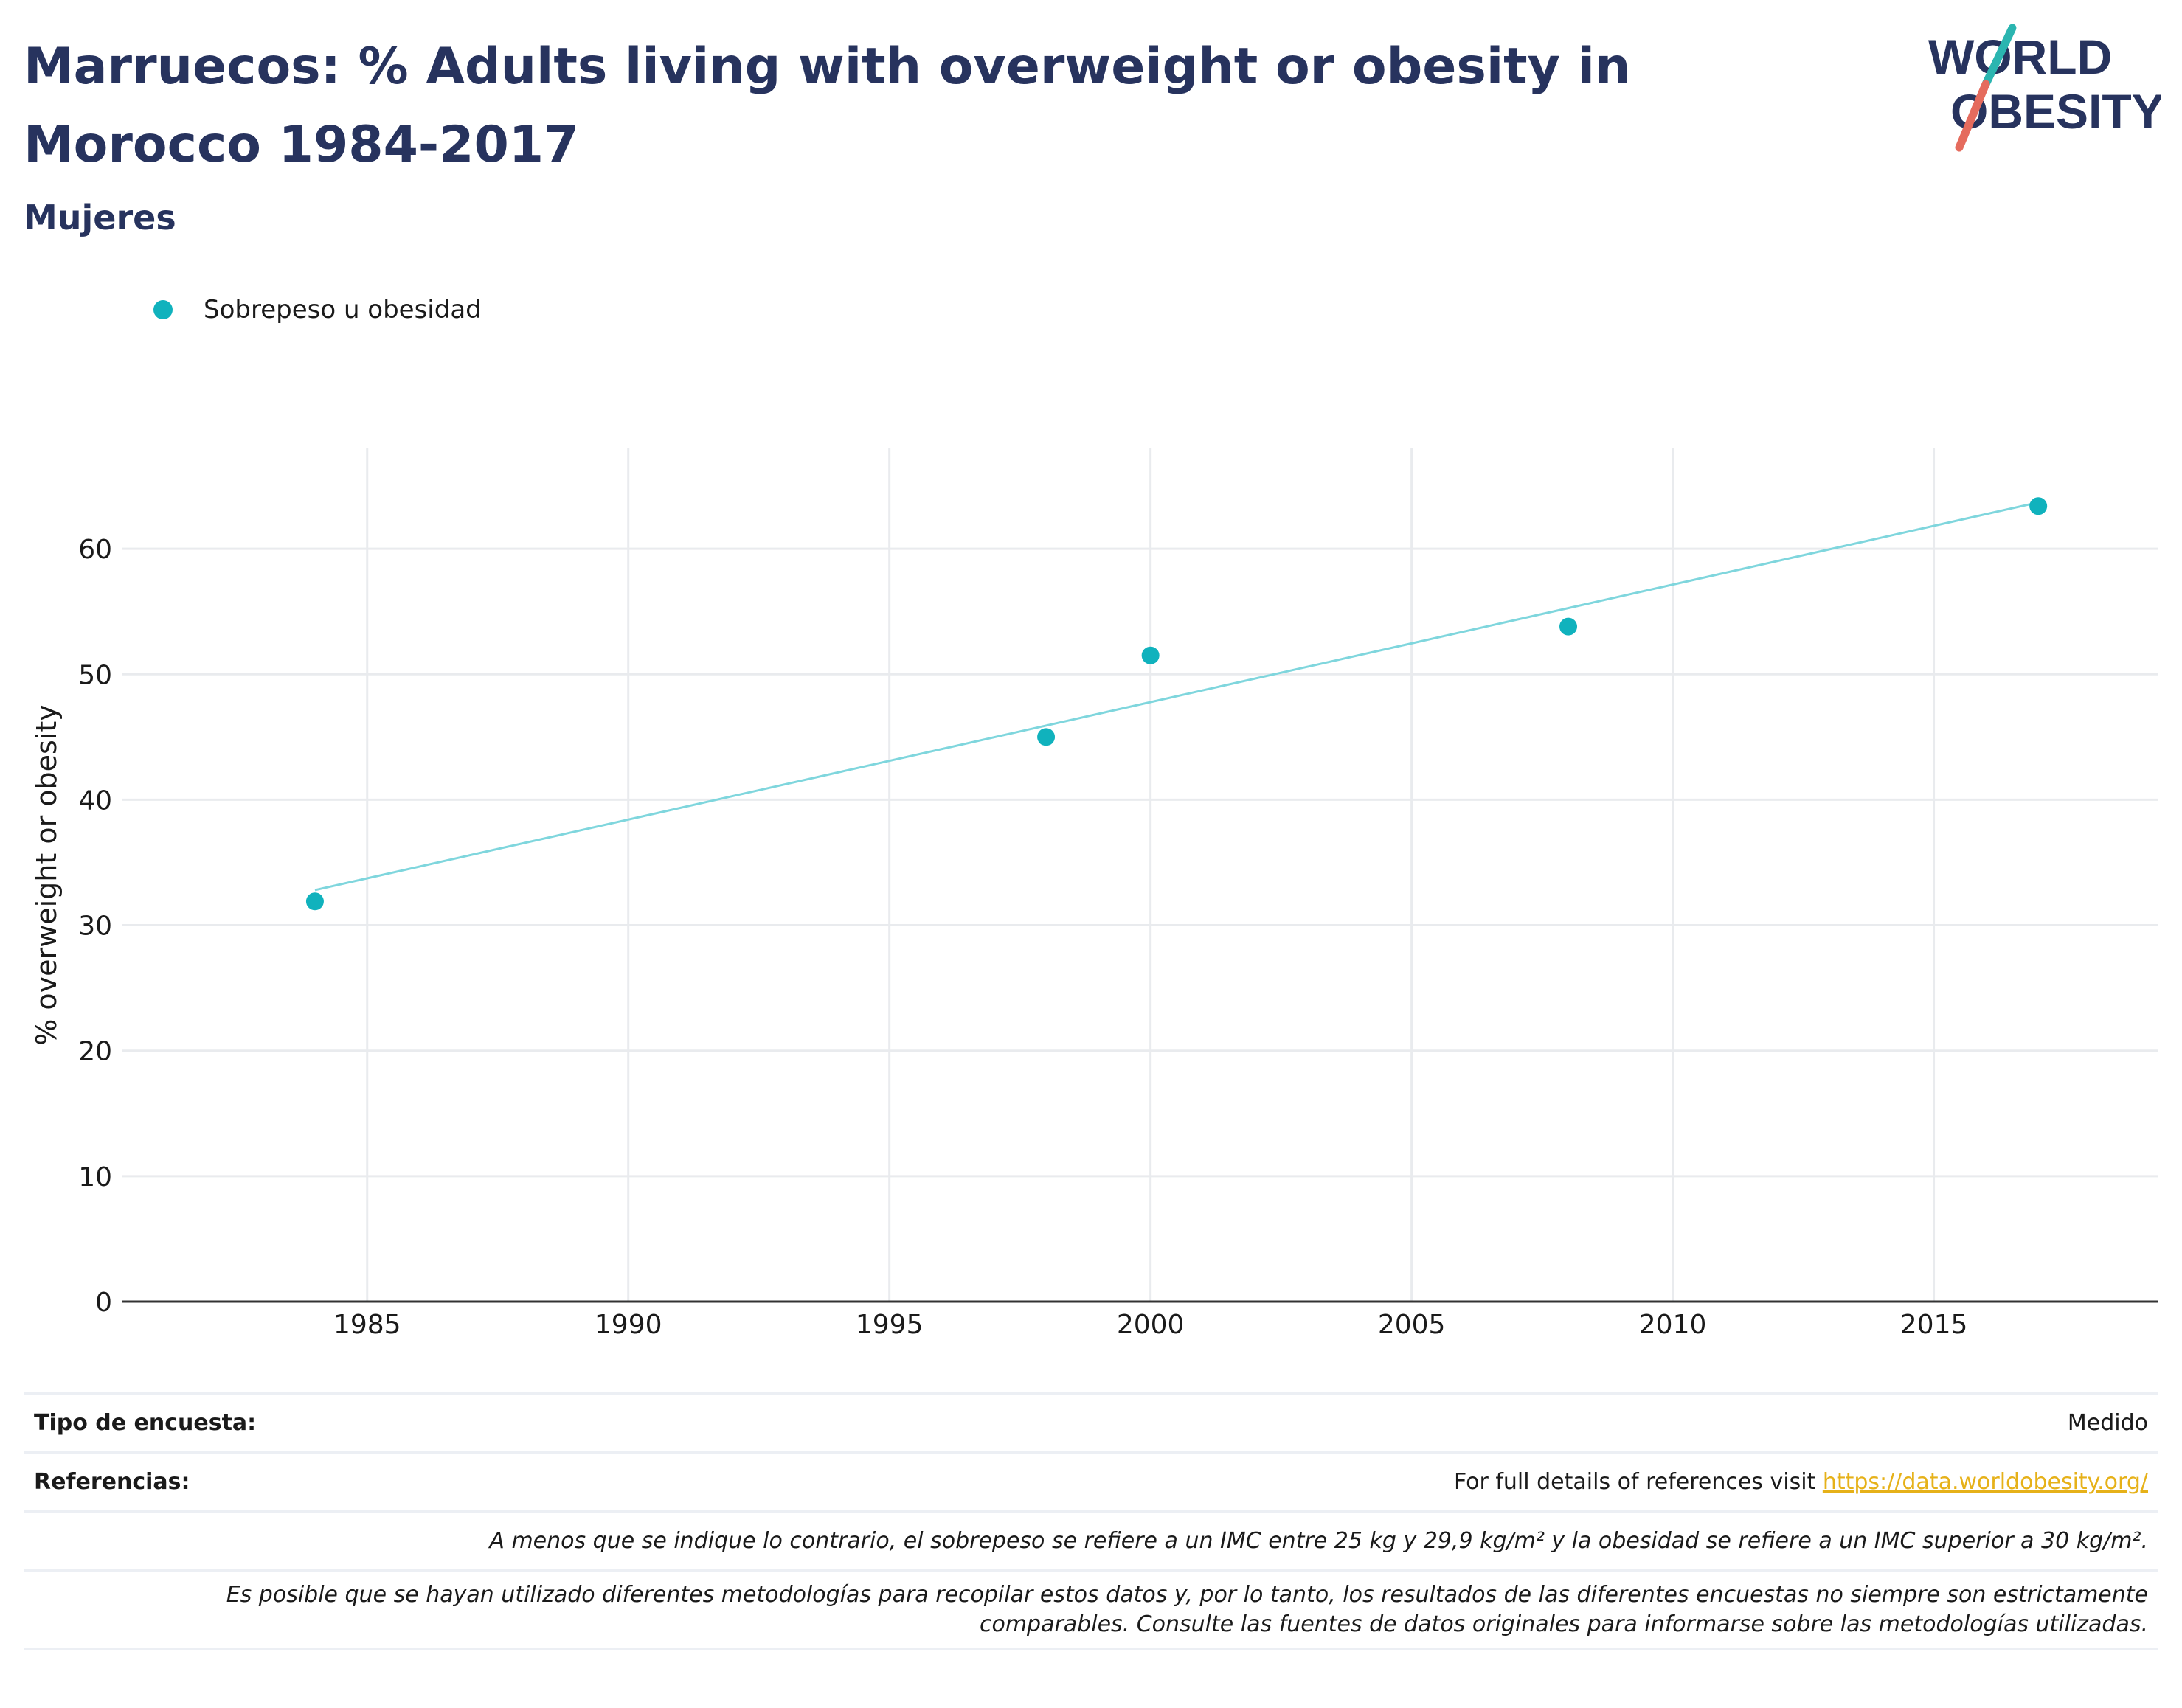  Describe the element at coordinates (100, 217) in the screenshot. I see `chart-subtitle: Mujeres` at that location.